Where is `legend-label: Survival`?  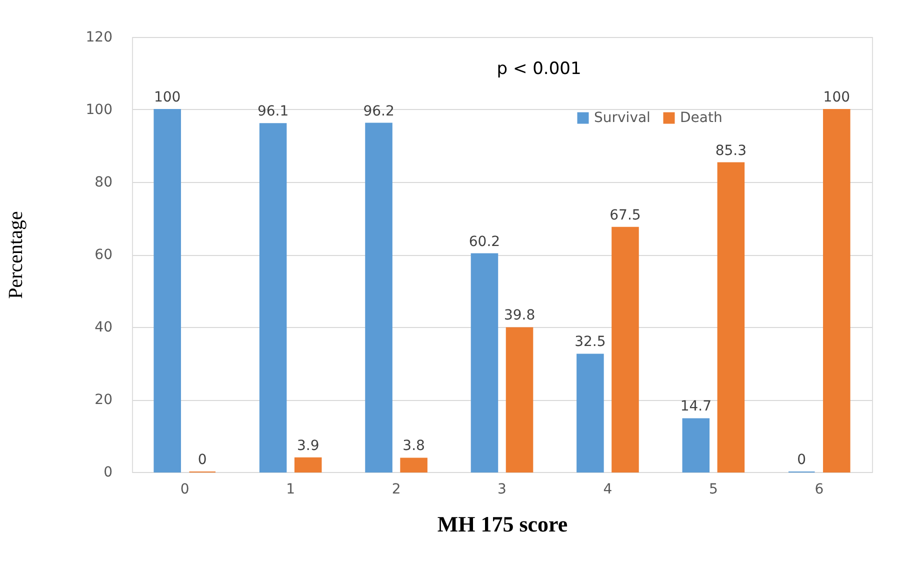 legend-label: Survival is located at coordinates (622, 118).